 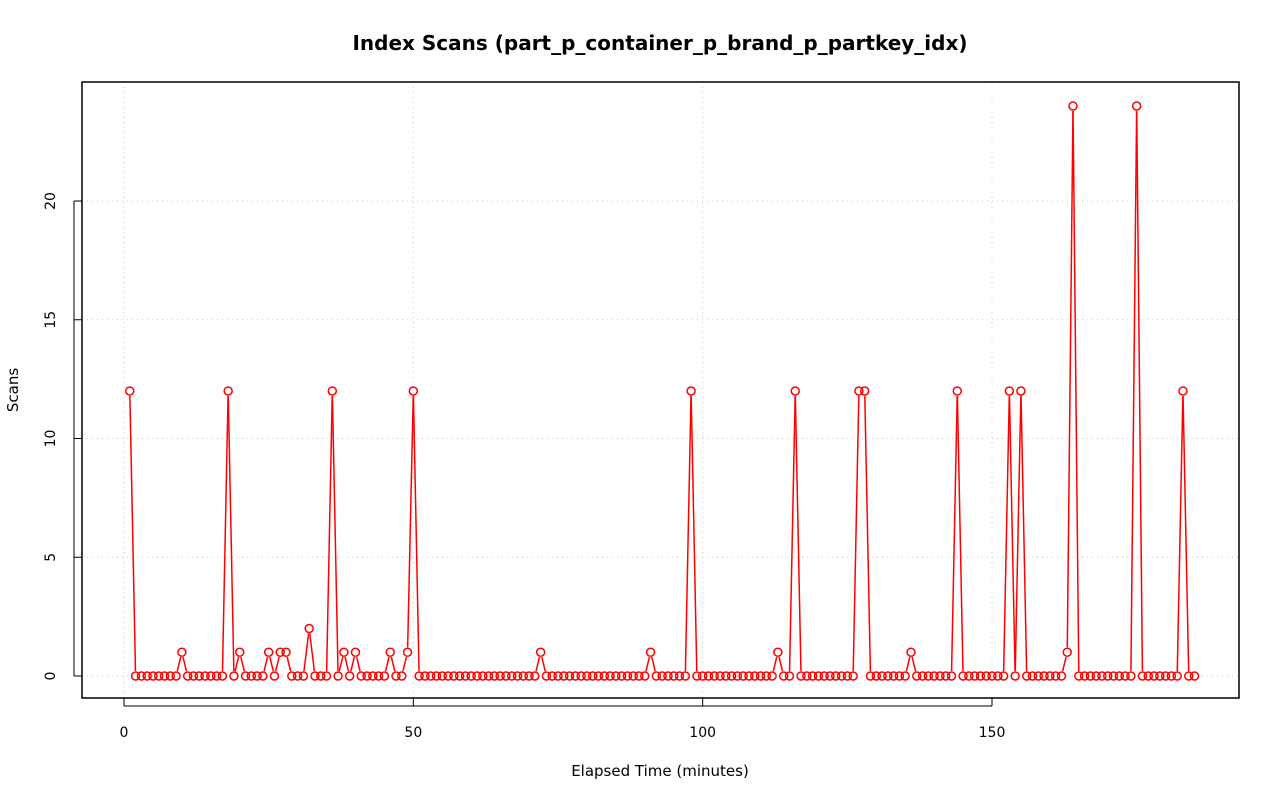 I want to click on y-tick-label: 0, so click(x=51, y=676).